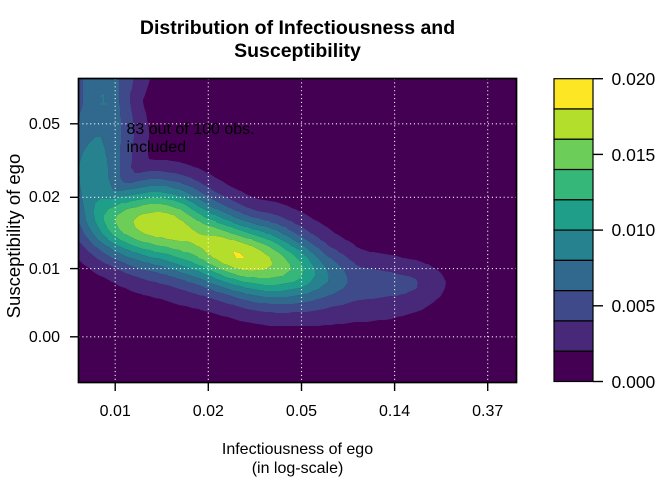  I want to click on svg-text: 1, so click(103, 99).